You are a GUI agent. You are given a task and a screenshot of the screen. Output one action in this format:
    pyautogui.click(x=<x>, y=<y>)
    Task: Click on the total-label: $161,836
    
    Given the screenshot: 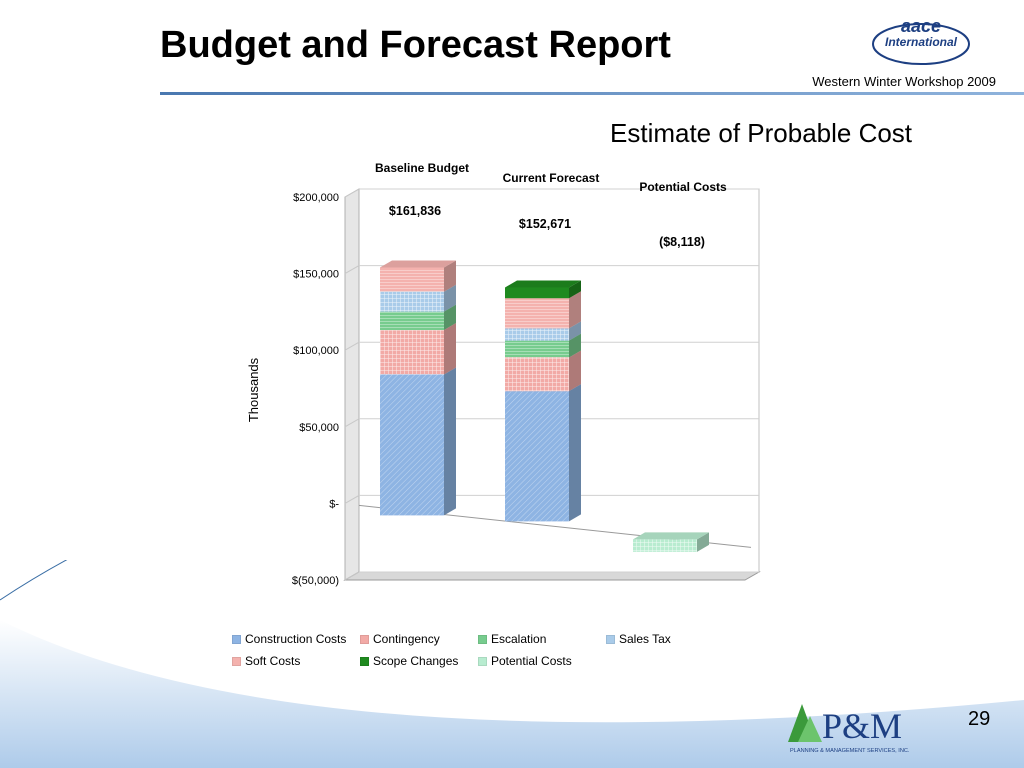 What is the action you would take?
    pyautogui.click(x=415, y=211)
    